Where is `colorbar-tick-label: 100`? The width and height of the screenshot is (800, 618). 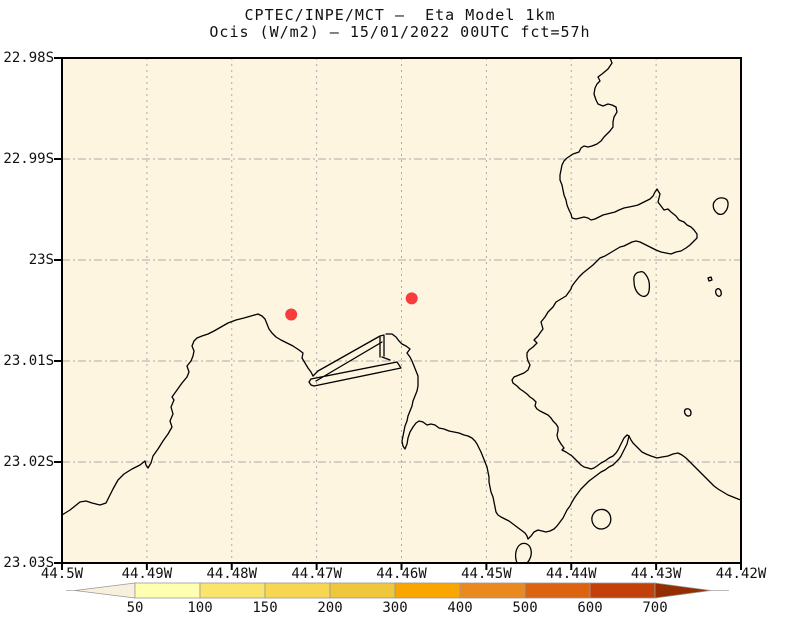
colorbar-tick-label: 100 is located at coordinates (200, 608).